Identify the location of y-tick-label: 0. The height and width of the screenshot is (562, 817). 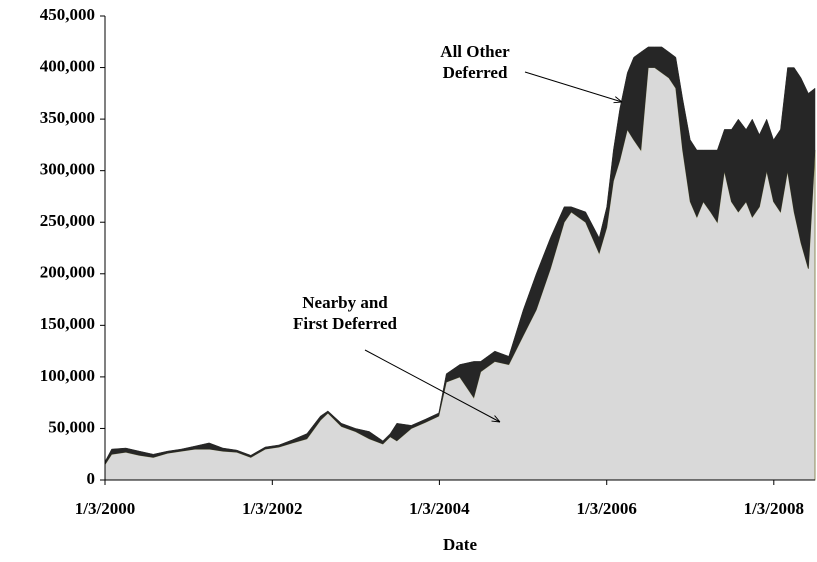
(91, 478).